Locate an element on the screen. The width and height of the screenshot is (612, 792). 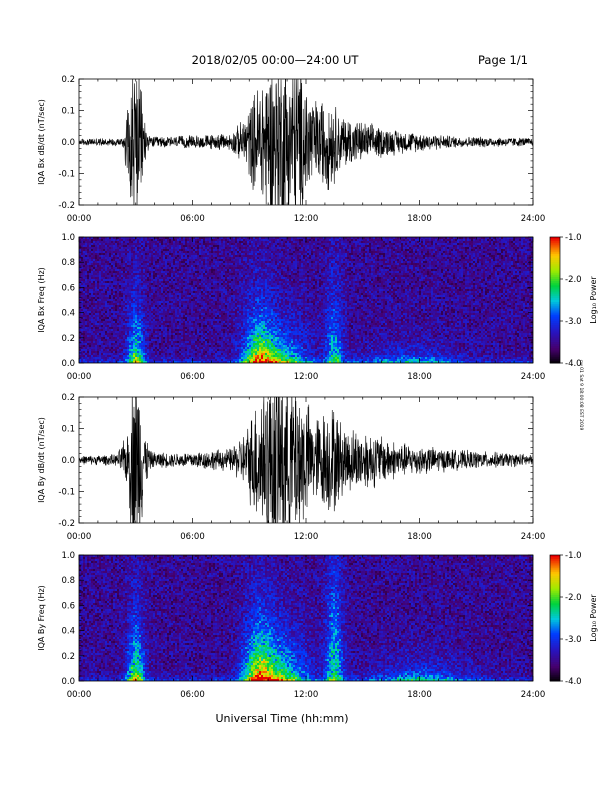
colorbar: -1.0 -2.0 -3.0 -4.0 Log₁₀ Power is located at coordinates (574, 619).